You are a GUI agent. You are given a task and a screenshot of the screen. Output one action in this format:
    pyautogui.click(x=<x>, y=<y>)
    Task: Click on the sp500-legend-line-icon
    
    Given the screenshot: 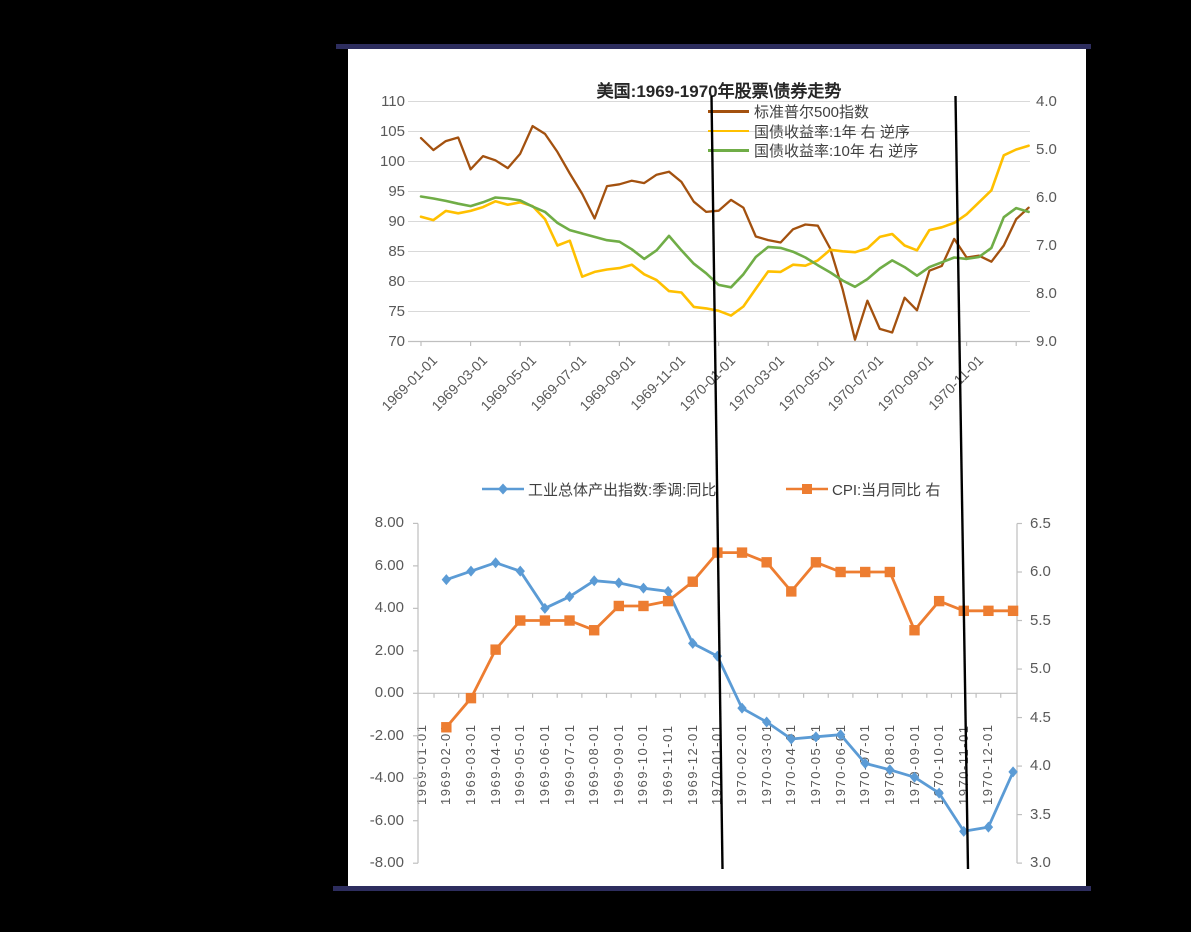 What is the action you would take?
    pyautogui.click(x=728, y=111)
    